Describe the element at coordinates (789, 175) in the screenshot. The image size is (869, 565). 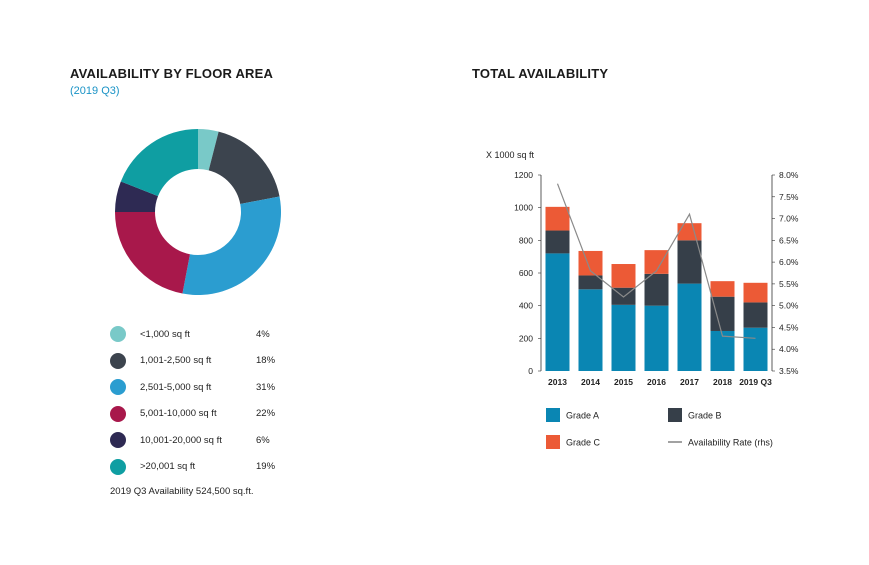
I see `right-tick-label: 8.0%` at that location.